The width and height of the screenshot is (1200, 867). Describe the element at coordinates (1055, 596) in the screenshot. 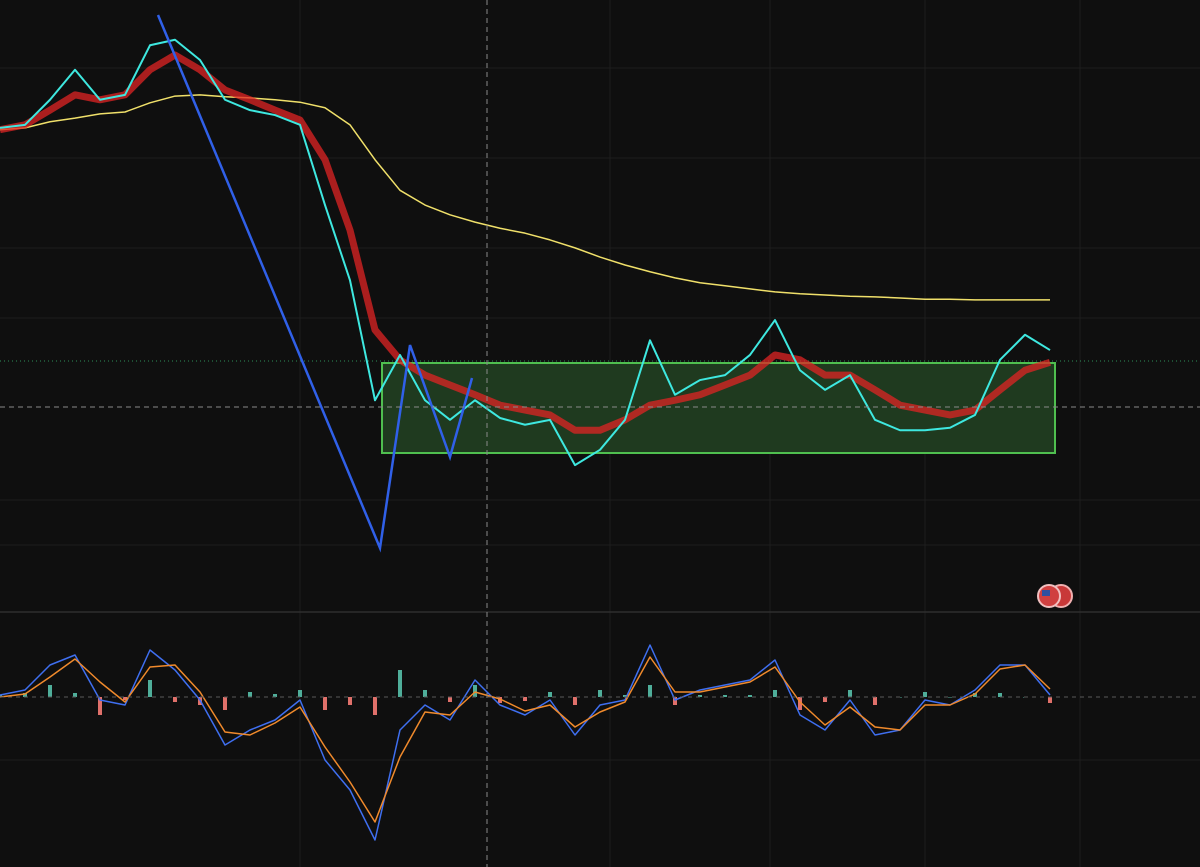

I see `event-icon` at that location.